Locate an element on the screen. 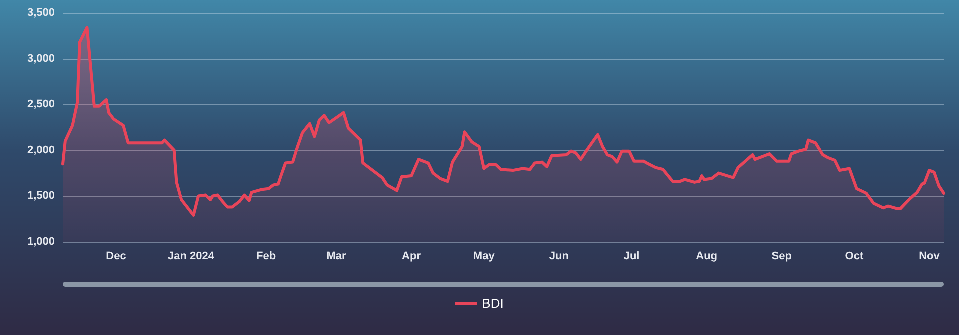  x-tick-label: May is located at coordinates (484, 256).